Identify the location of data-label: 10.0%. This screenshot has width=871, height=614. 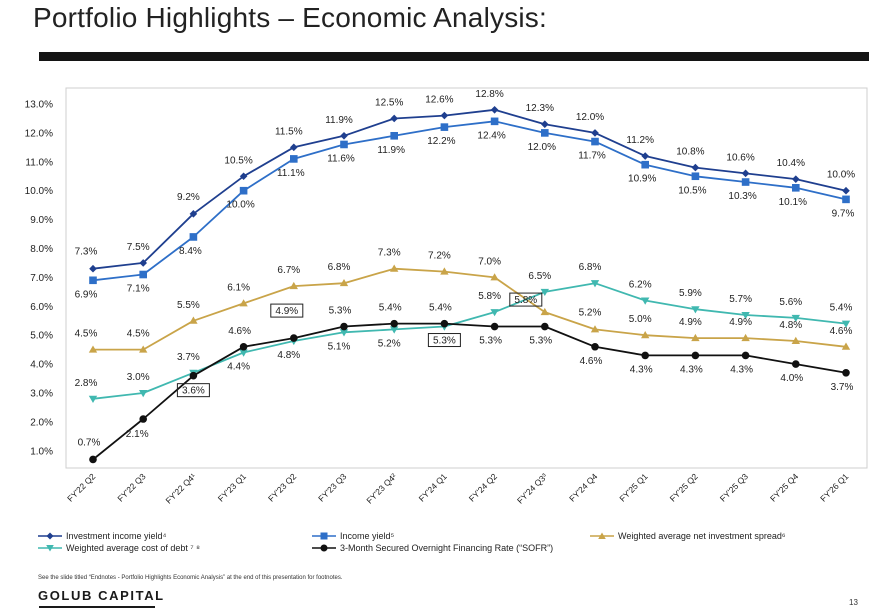
(240, 205).